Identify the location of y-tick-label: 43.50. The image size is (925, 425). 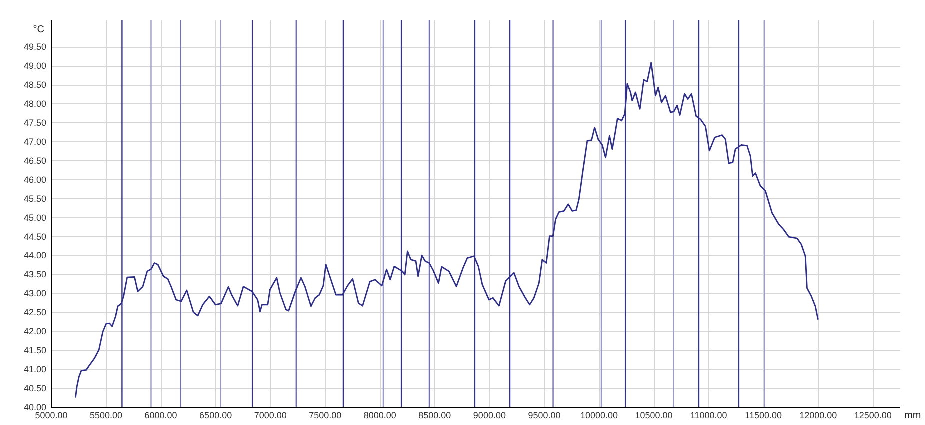
(35, 275).